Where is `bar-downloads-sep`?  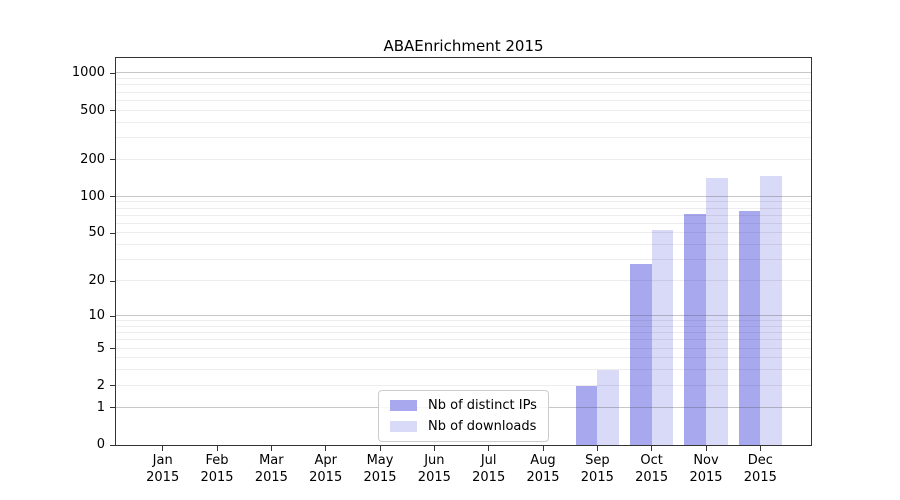
bar-downloads-sep is located at coordinates (608, 407).